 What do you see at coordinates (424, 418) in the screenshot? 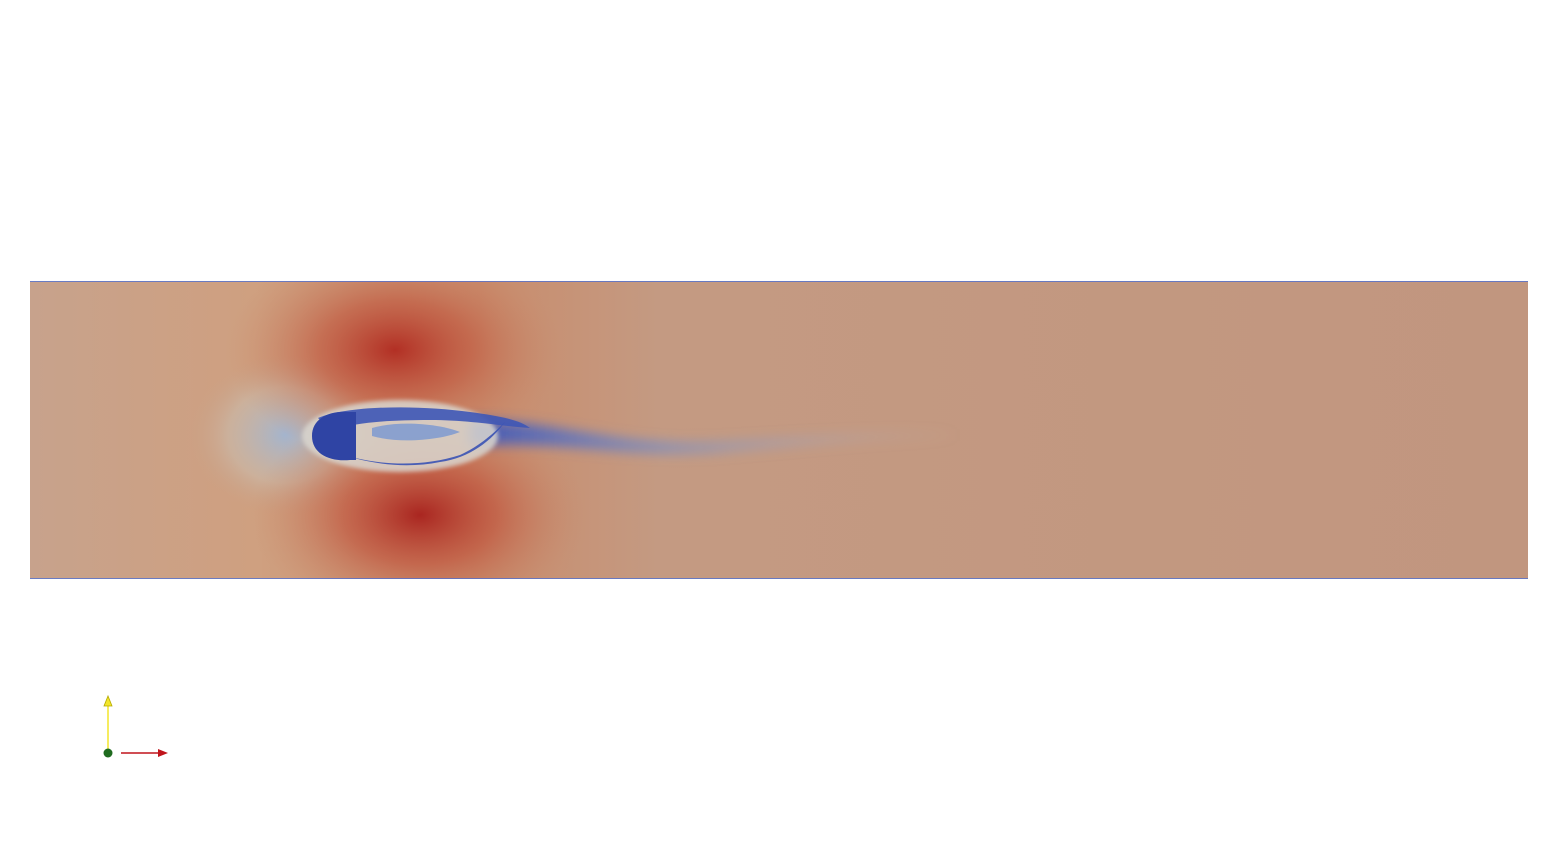
I see `wake-upper-shear-layer` at bounding box center [424, 418].